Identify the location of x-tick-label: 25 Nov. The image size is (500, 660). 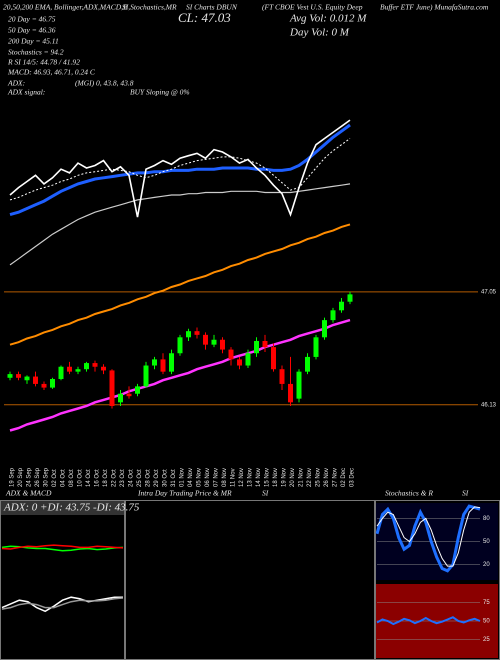
(319, 477).